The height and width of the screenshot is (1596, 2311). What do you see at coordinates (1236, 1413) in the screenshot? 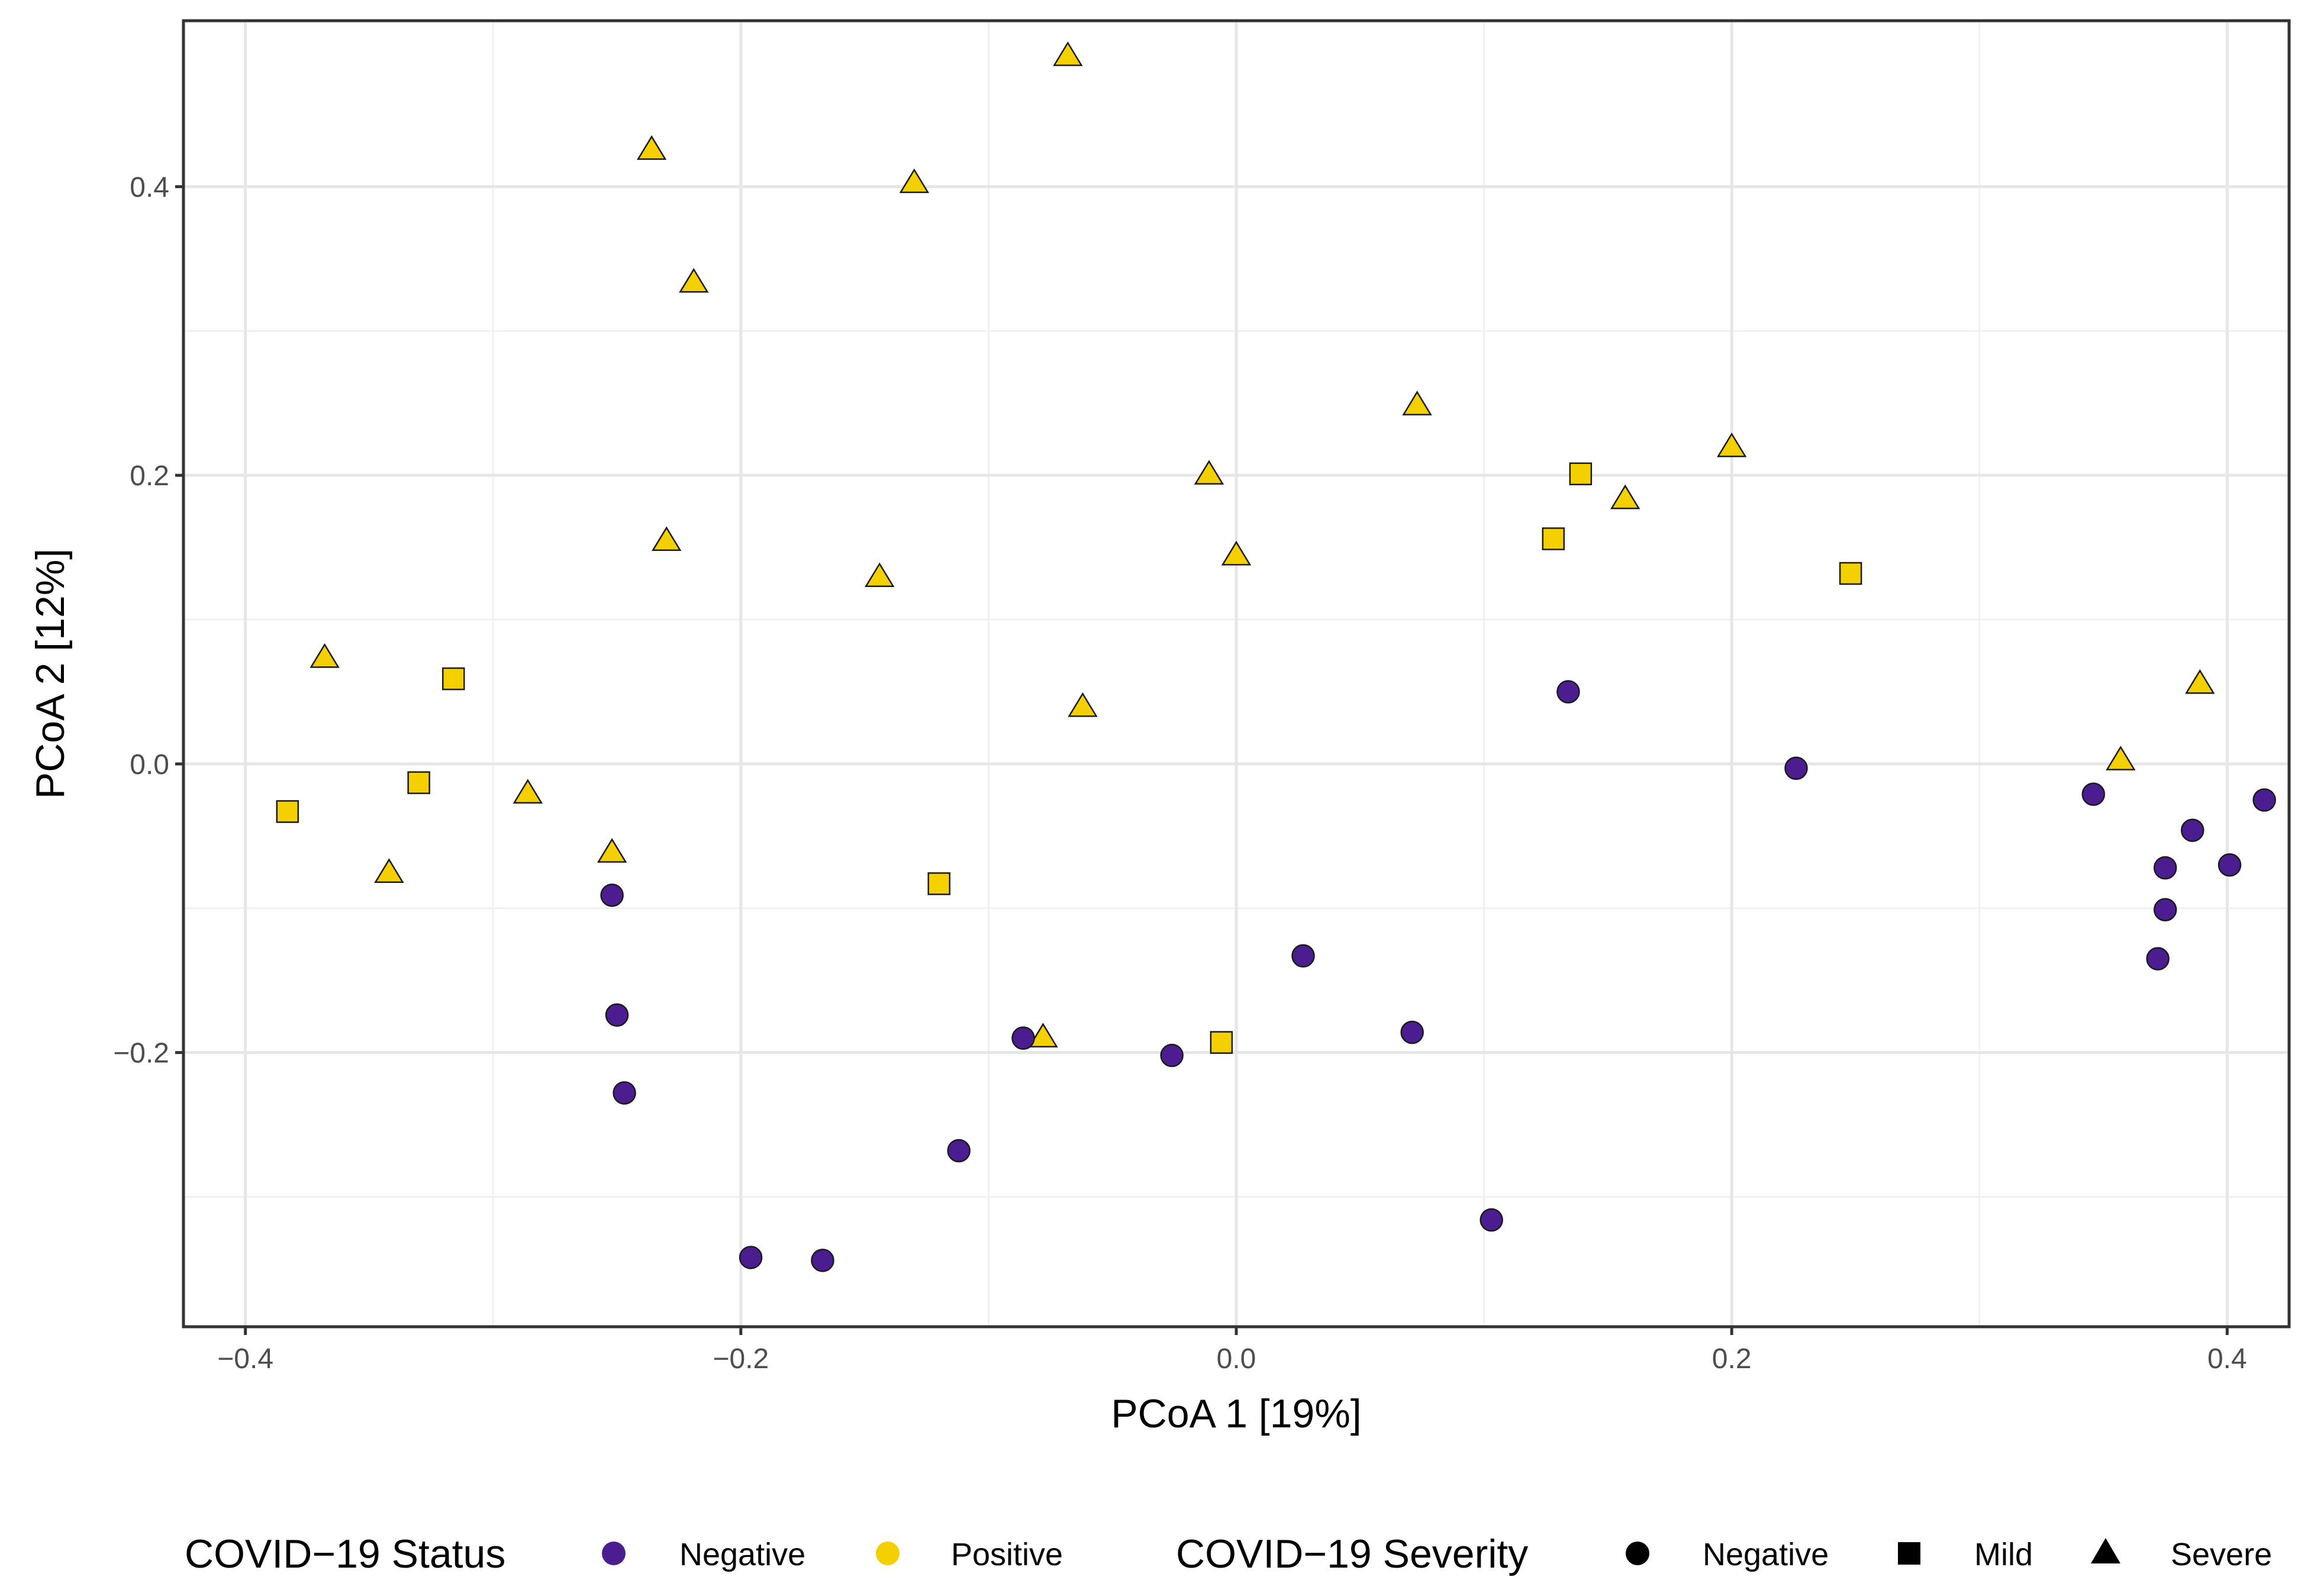
I see `x-axis-title: PCoA 1 [19%]` at bounding box center [1236, 1413].